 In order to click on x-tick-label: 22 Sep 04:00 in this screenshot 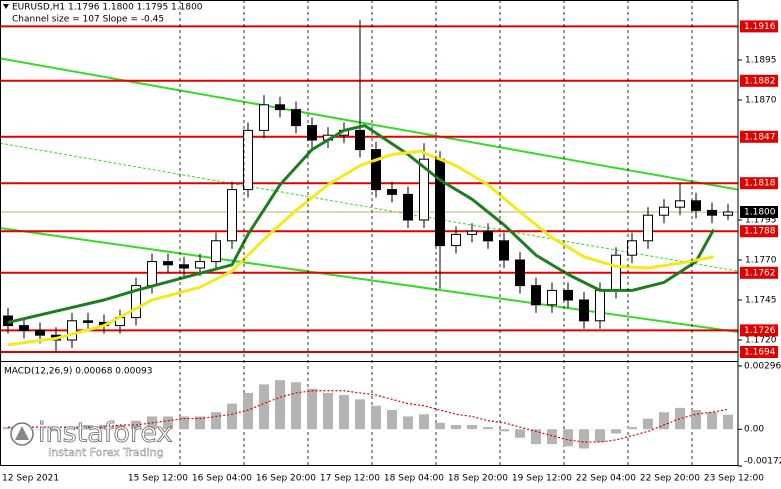, I will do `click(606, 479)`.